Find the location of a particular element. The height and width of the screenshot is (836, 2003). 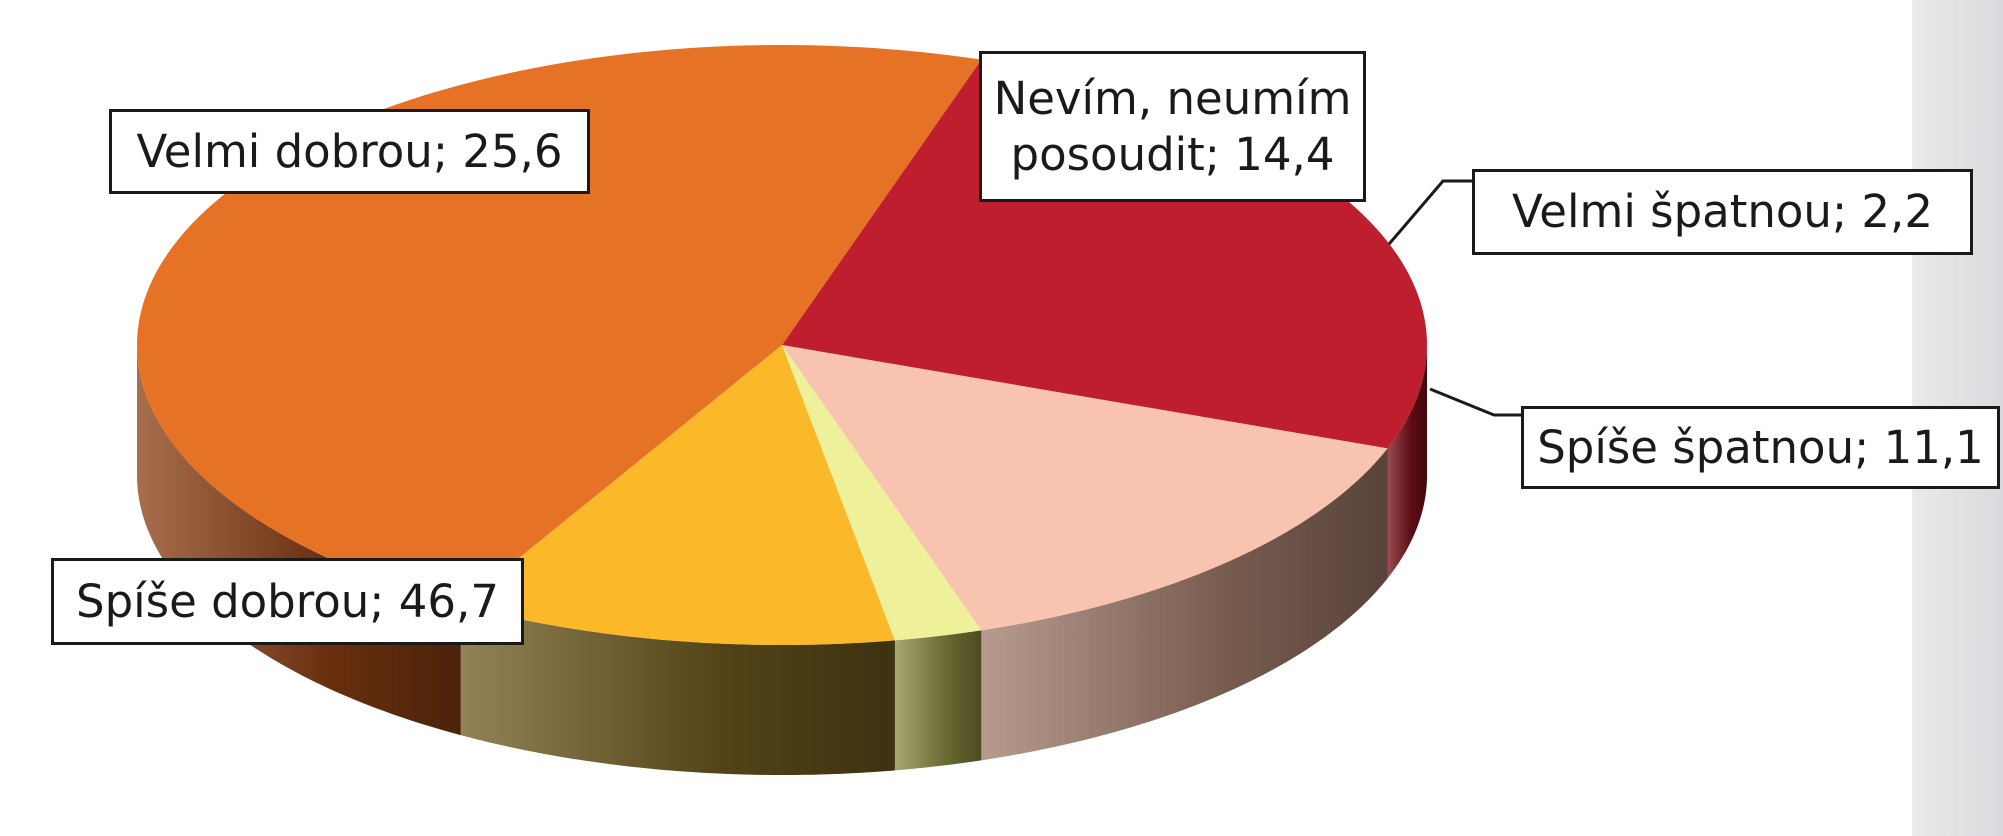

data-label: Nevím, neumím posoudit; 14,4 is located at coordinates (1172, 126).